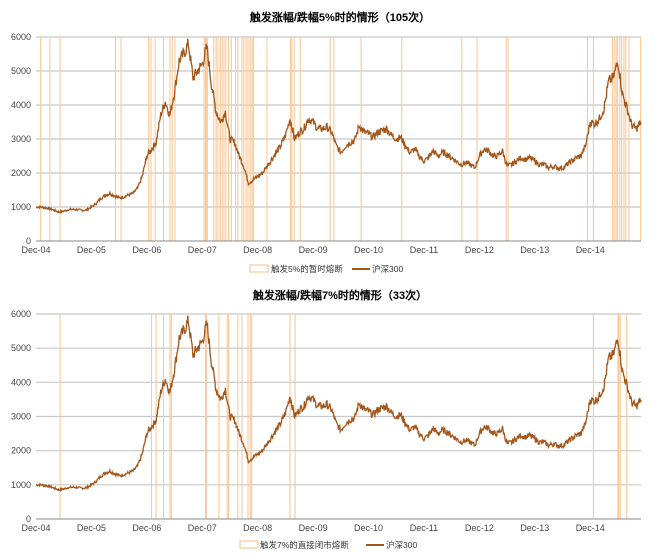 This screenshot has height=554, width=653. What do you see at coordinates (339, 17) in the screenshot?
I see `chart-title: 触发涨幅/跌幅5%时的情形（105次）` at bounding box center [339, 17].